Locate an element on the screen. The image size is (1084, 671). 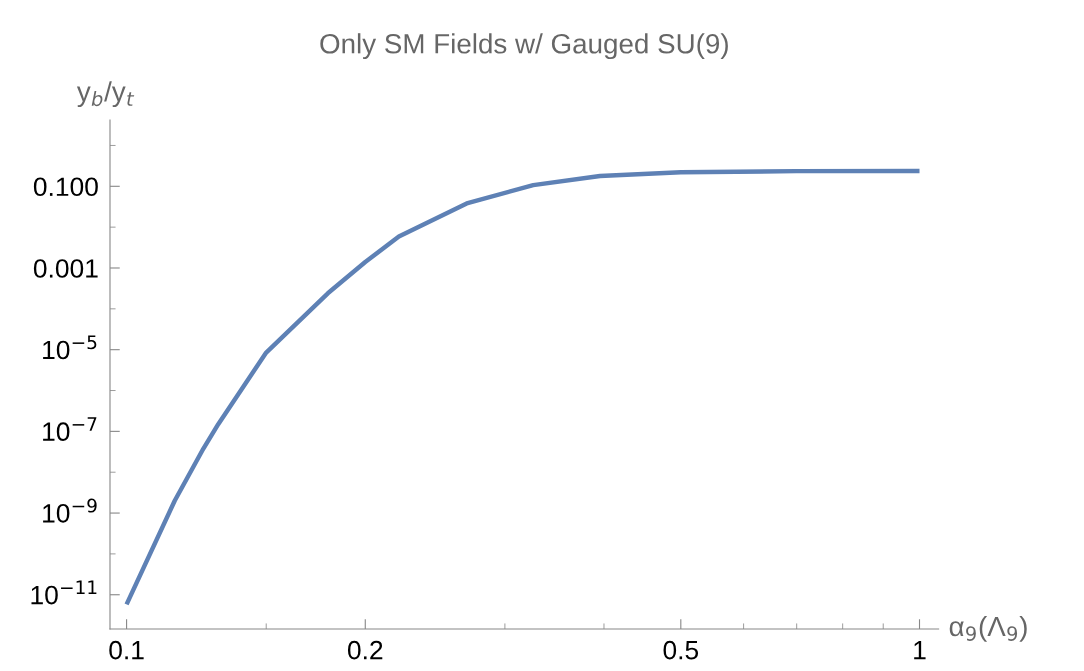
chart-title: Only SM Fields w/ Gauged SU(9) is located at coordinates (524, 46).